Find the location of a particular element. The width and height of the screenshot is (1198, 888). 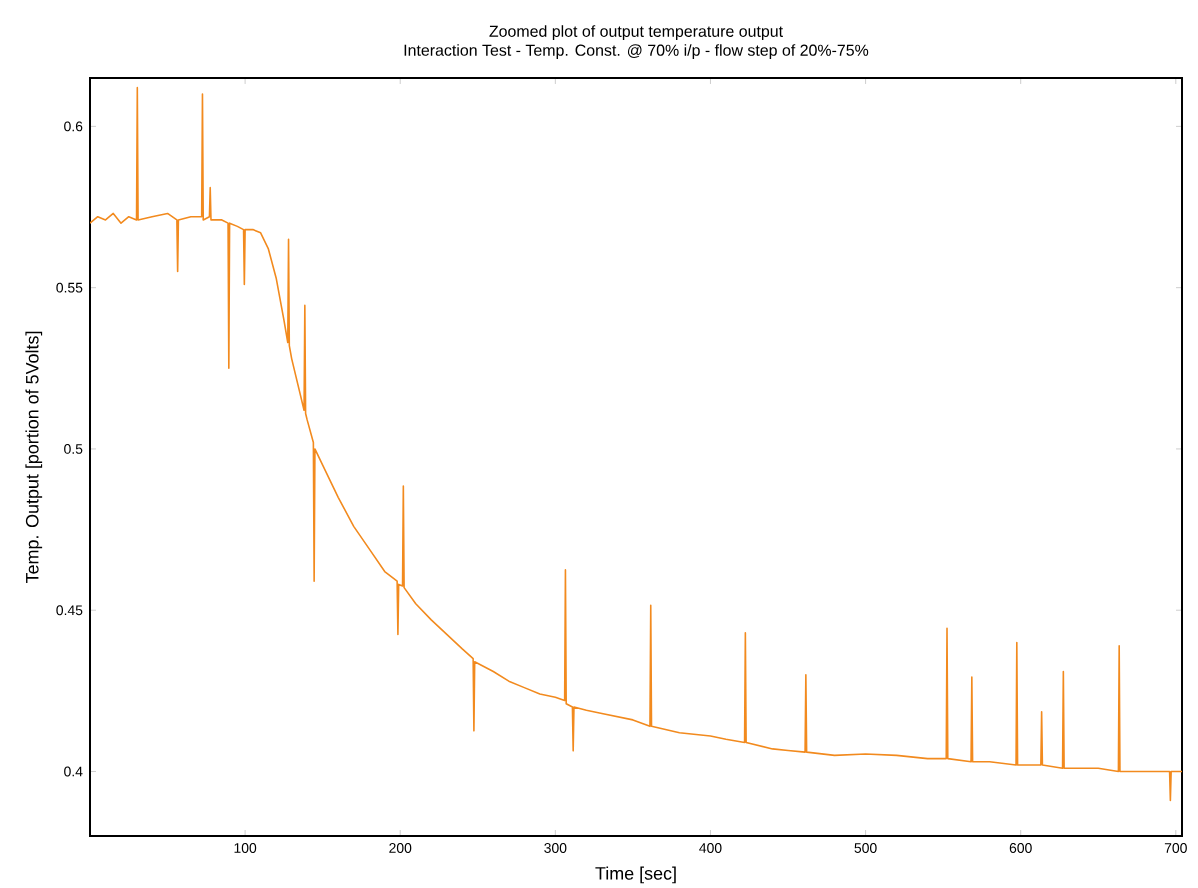

x-axis-title: Time [sec] is located at coordinates (635, 875).